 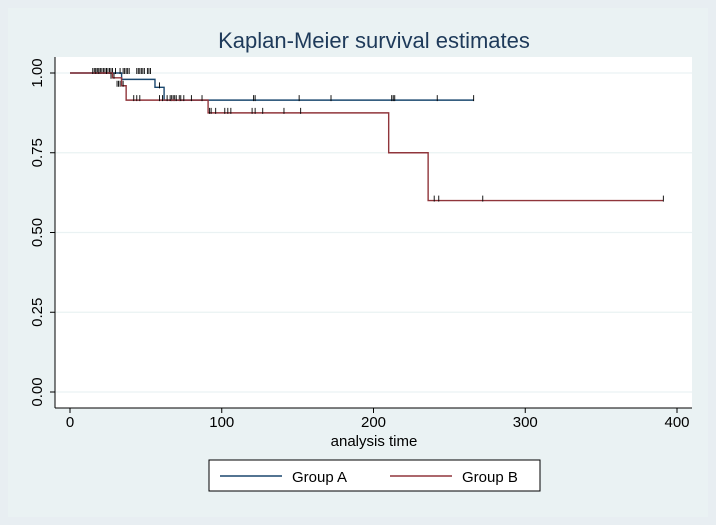 What do you see at coordinates (319, 477) in the screenshot?
I see `legend-label-group-a: Group A` at bounding box center [319, 477].